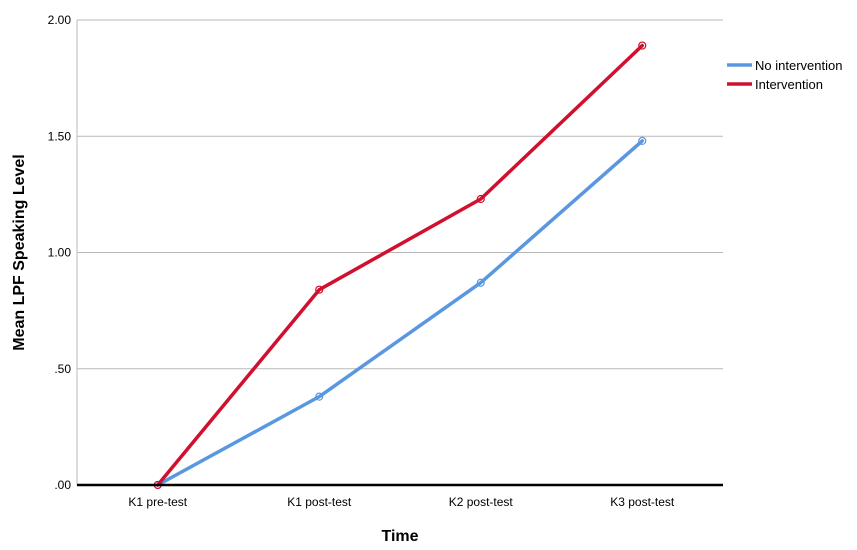 This screenshot has height=550, width=857. I want to click on legend-item: No intervention, so click(784, 65).